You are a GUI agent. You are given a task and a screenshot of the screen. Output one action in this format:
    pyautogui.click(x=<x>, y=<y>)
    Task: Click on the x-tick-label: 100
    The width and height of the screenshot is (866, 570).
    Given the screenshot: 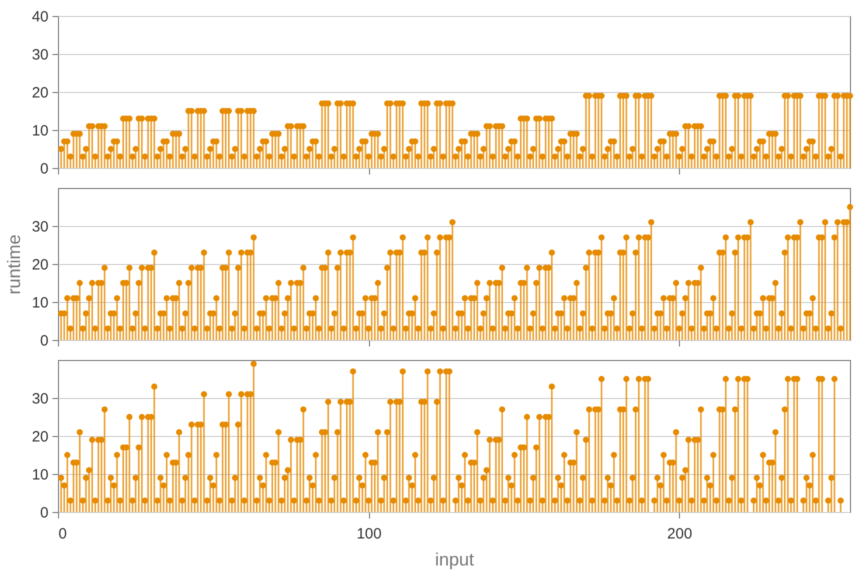 What is the action you would take?
    pyautogui.click(x=369, y=534)
    